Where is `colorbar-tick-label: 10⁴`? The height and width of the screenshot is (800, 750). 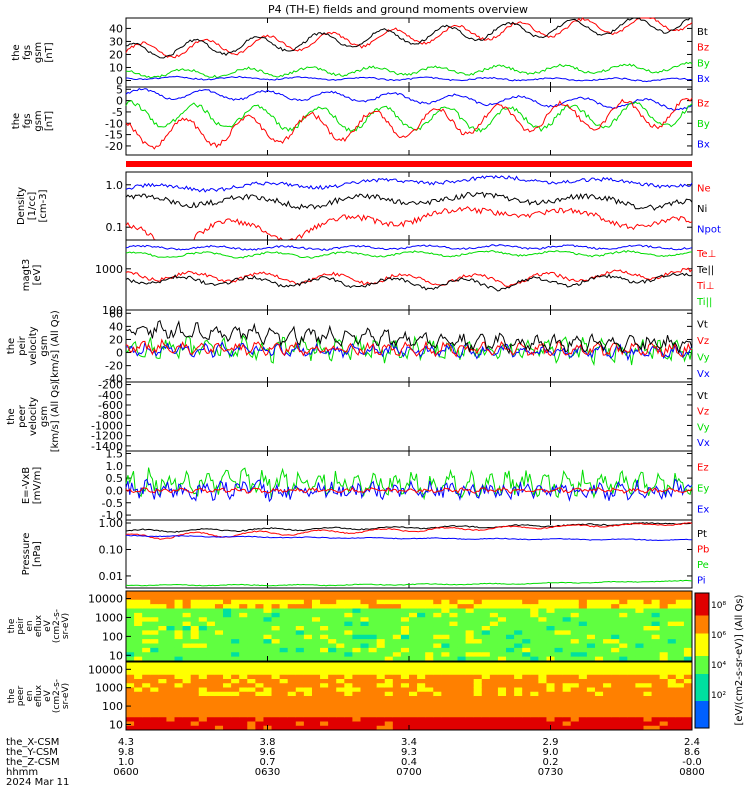 colorbar-tick-label: 10⁴ is located at coordinates (718, 666).